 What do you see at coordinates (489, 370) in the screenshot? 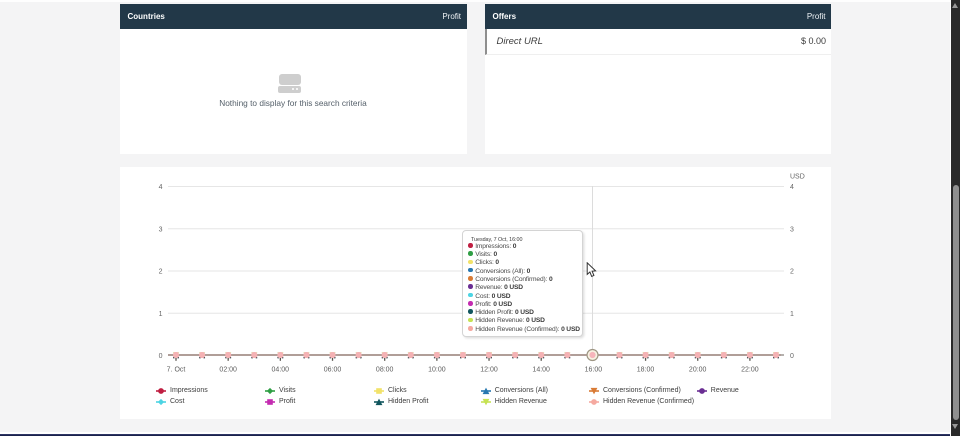
I see `svg-text: 12:00` at bounding box center [489, 370].